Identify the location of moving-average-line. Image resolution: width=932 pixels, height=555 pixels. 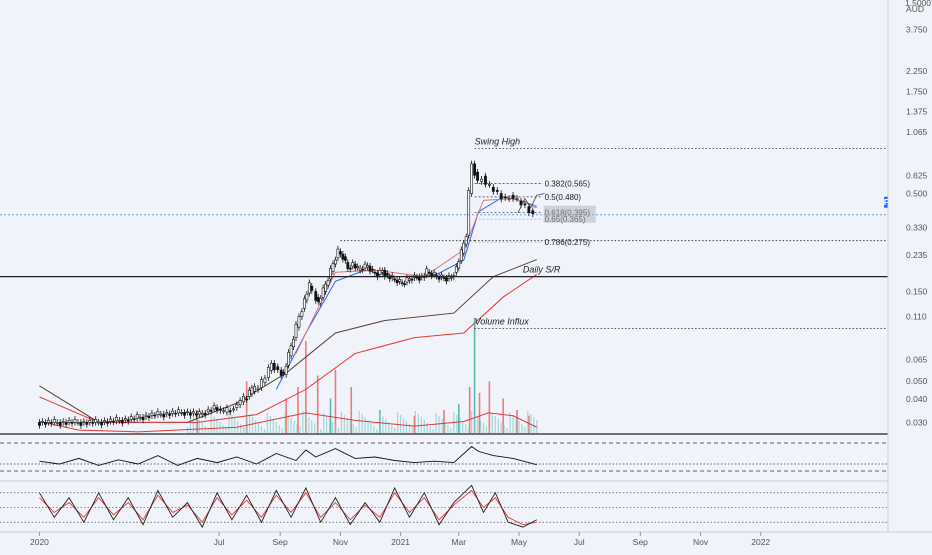
(288, 348).